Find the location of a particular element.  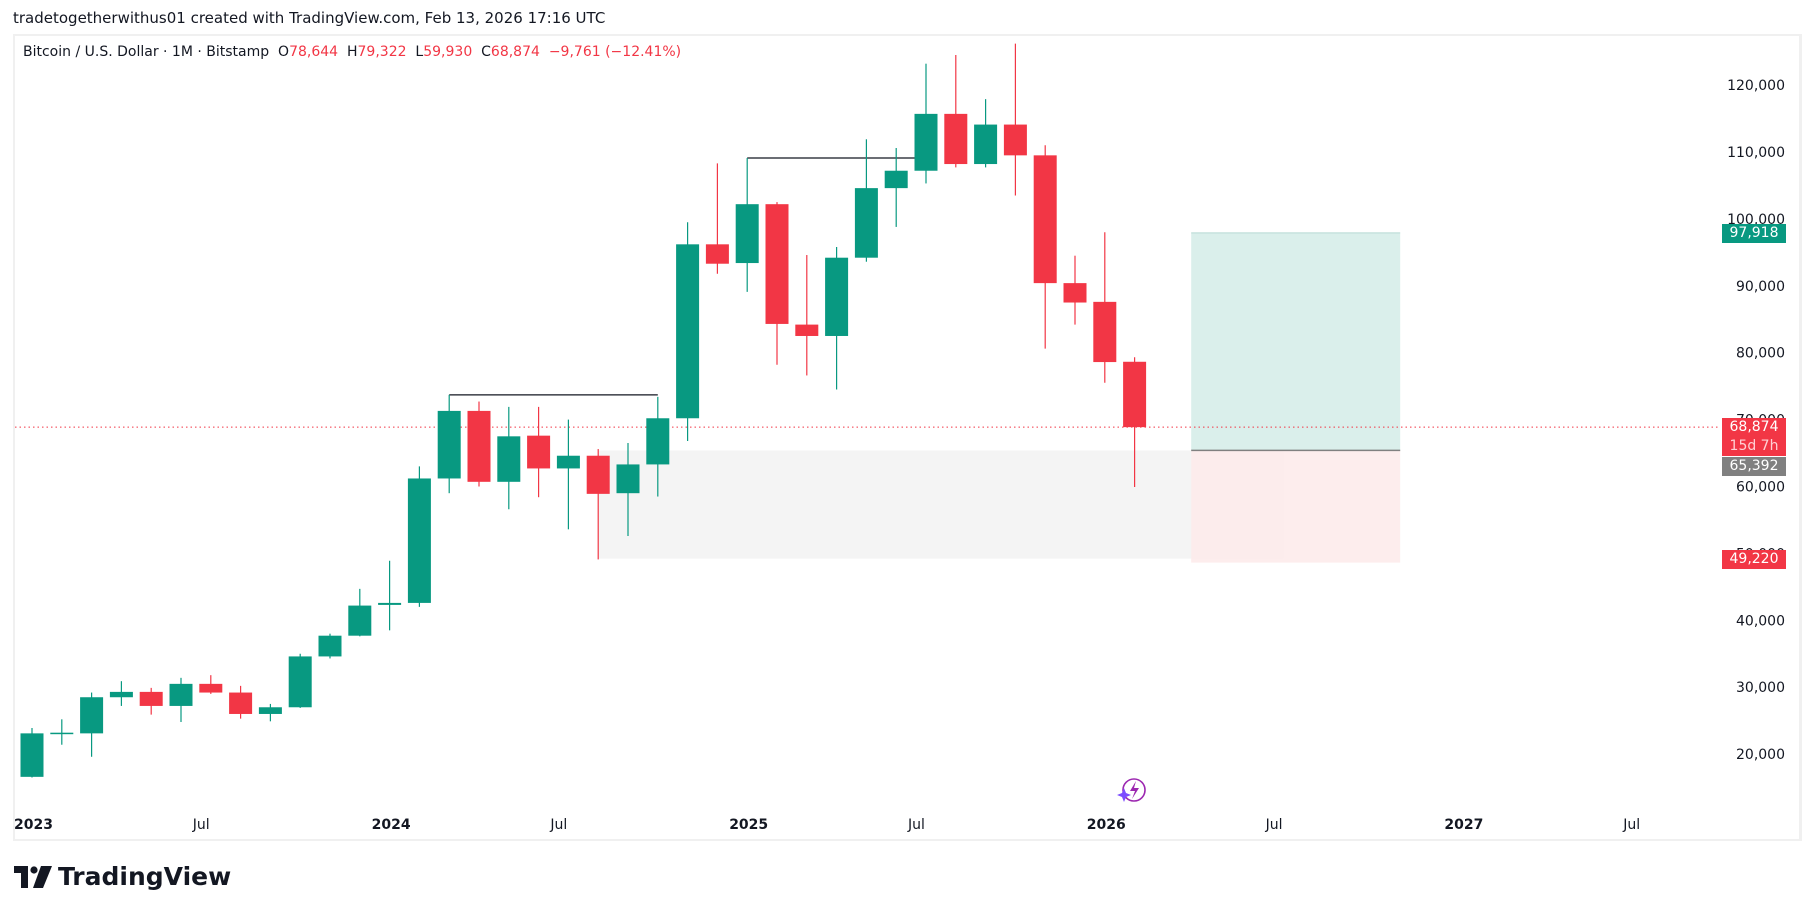

brand-name: TradingView is located at coordinates (145, 876).